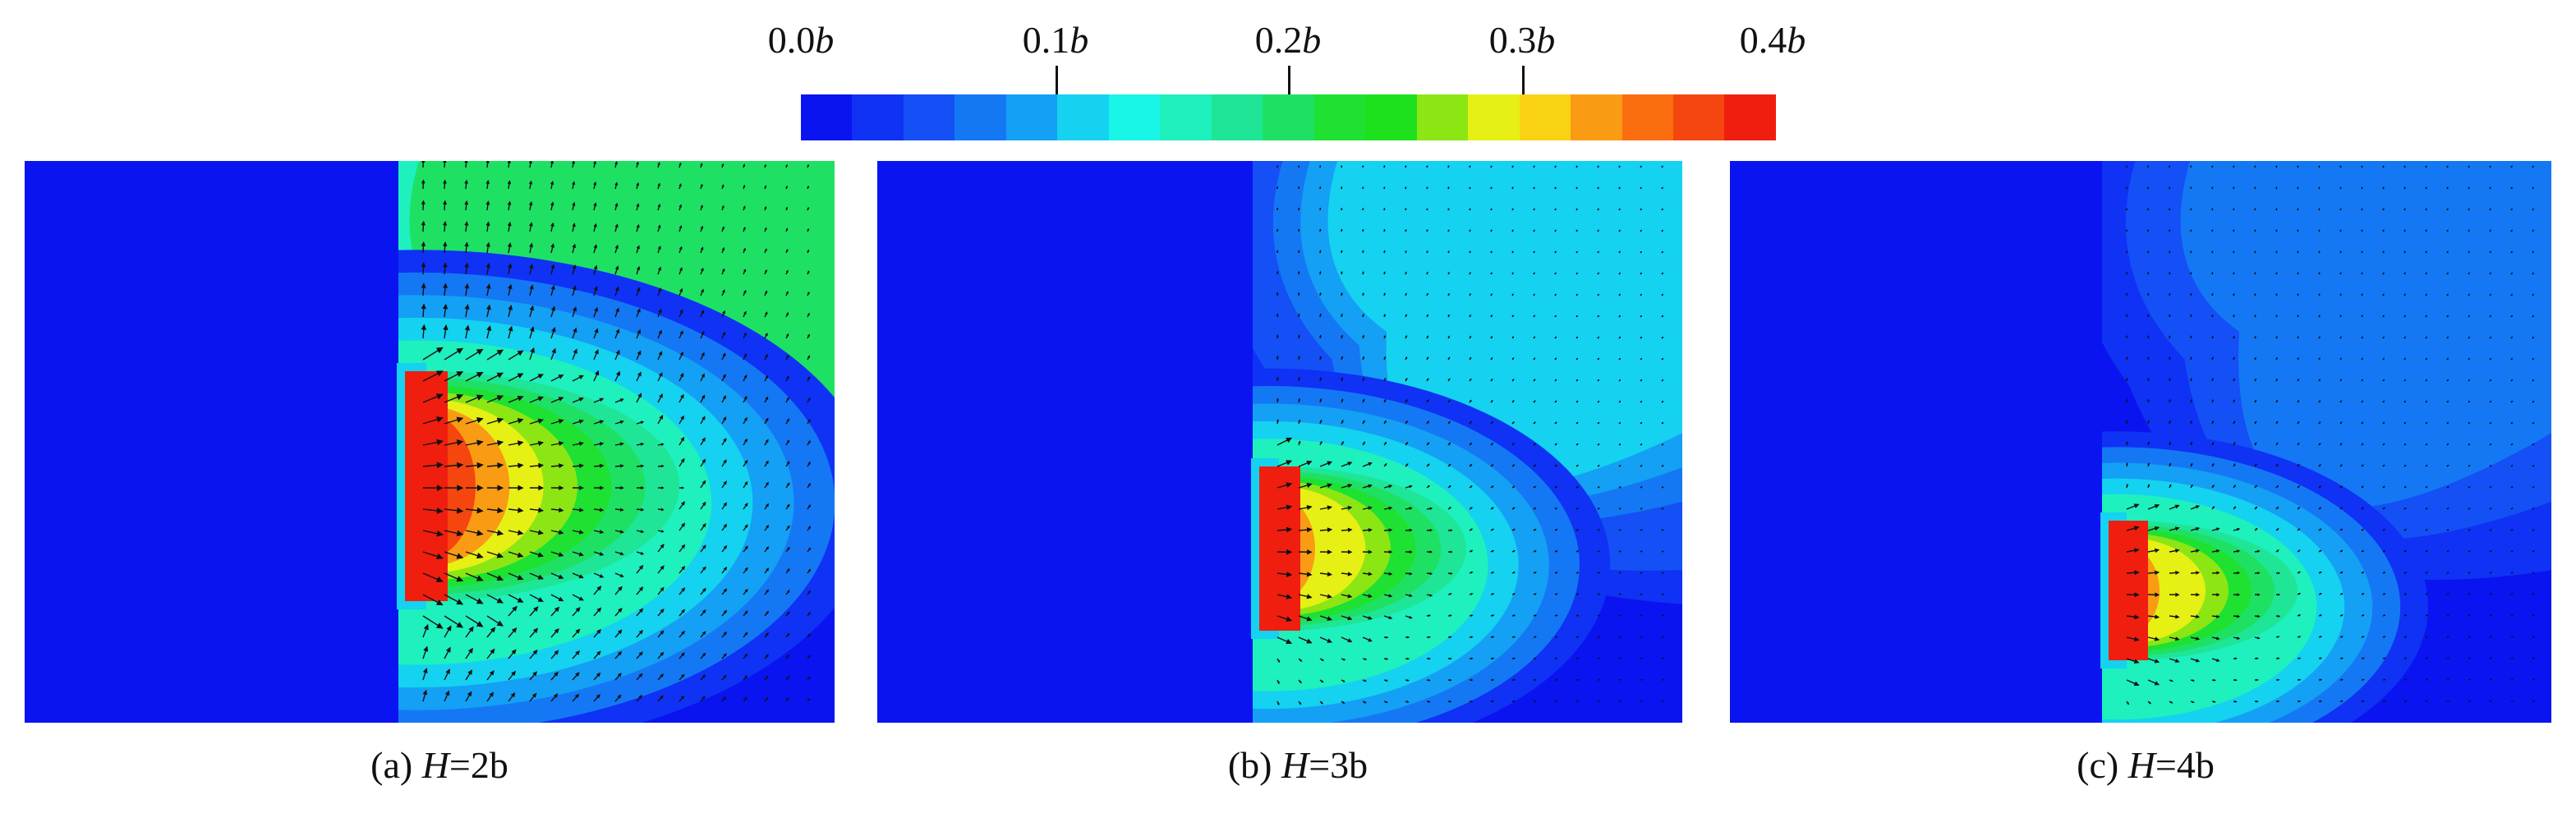 This screenshot has width=2576, height=827. Describe the element at coordinates (1471, 435) in the screenshot. I see `vector-field` at that location.